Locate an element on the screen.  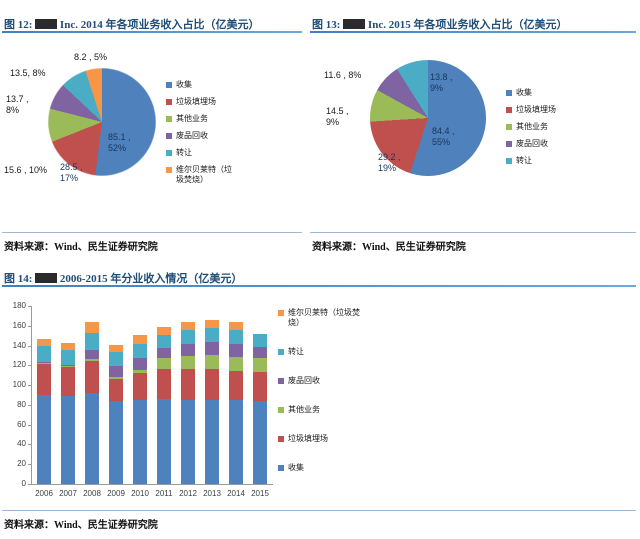
y-tick-label: 80 is located at coordinates (21, 404).